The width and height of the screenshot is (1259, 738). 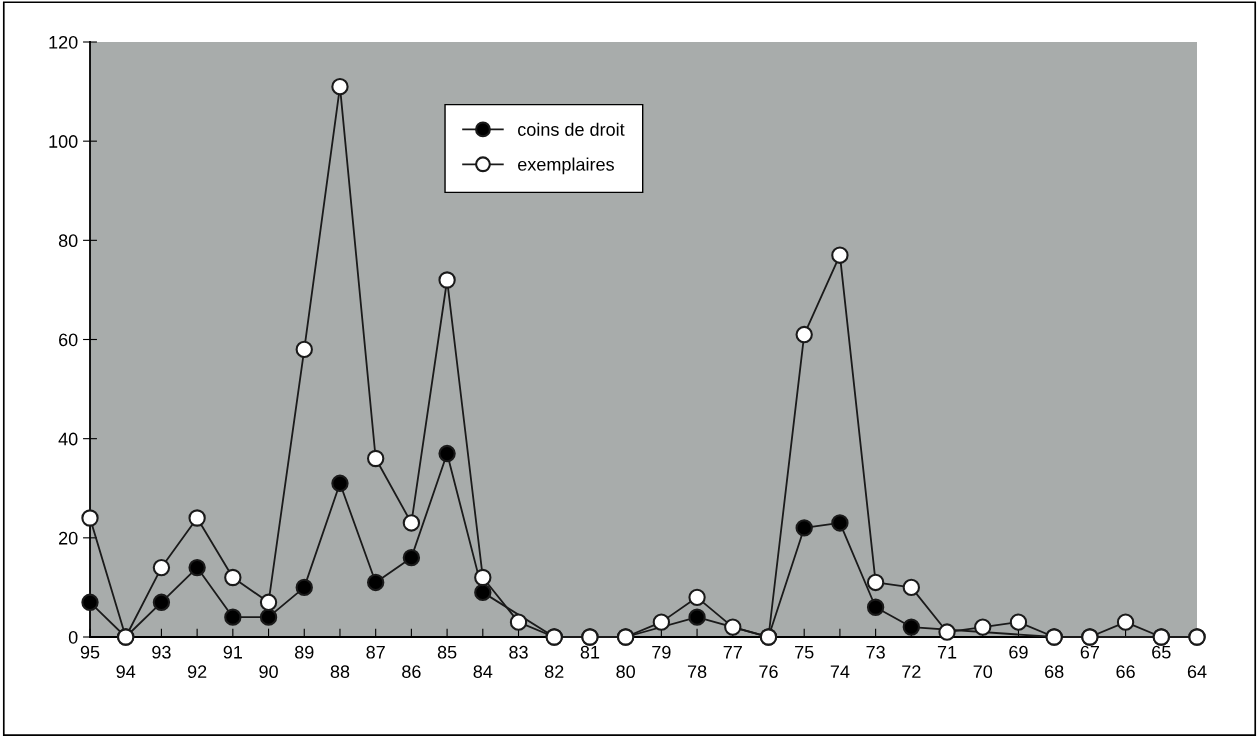 I want to click on y-tick-label: 40, so click(x=68, y=439).